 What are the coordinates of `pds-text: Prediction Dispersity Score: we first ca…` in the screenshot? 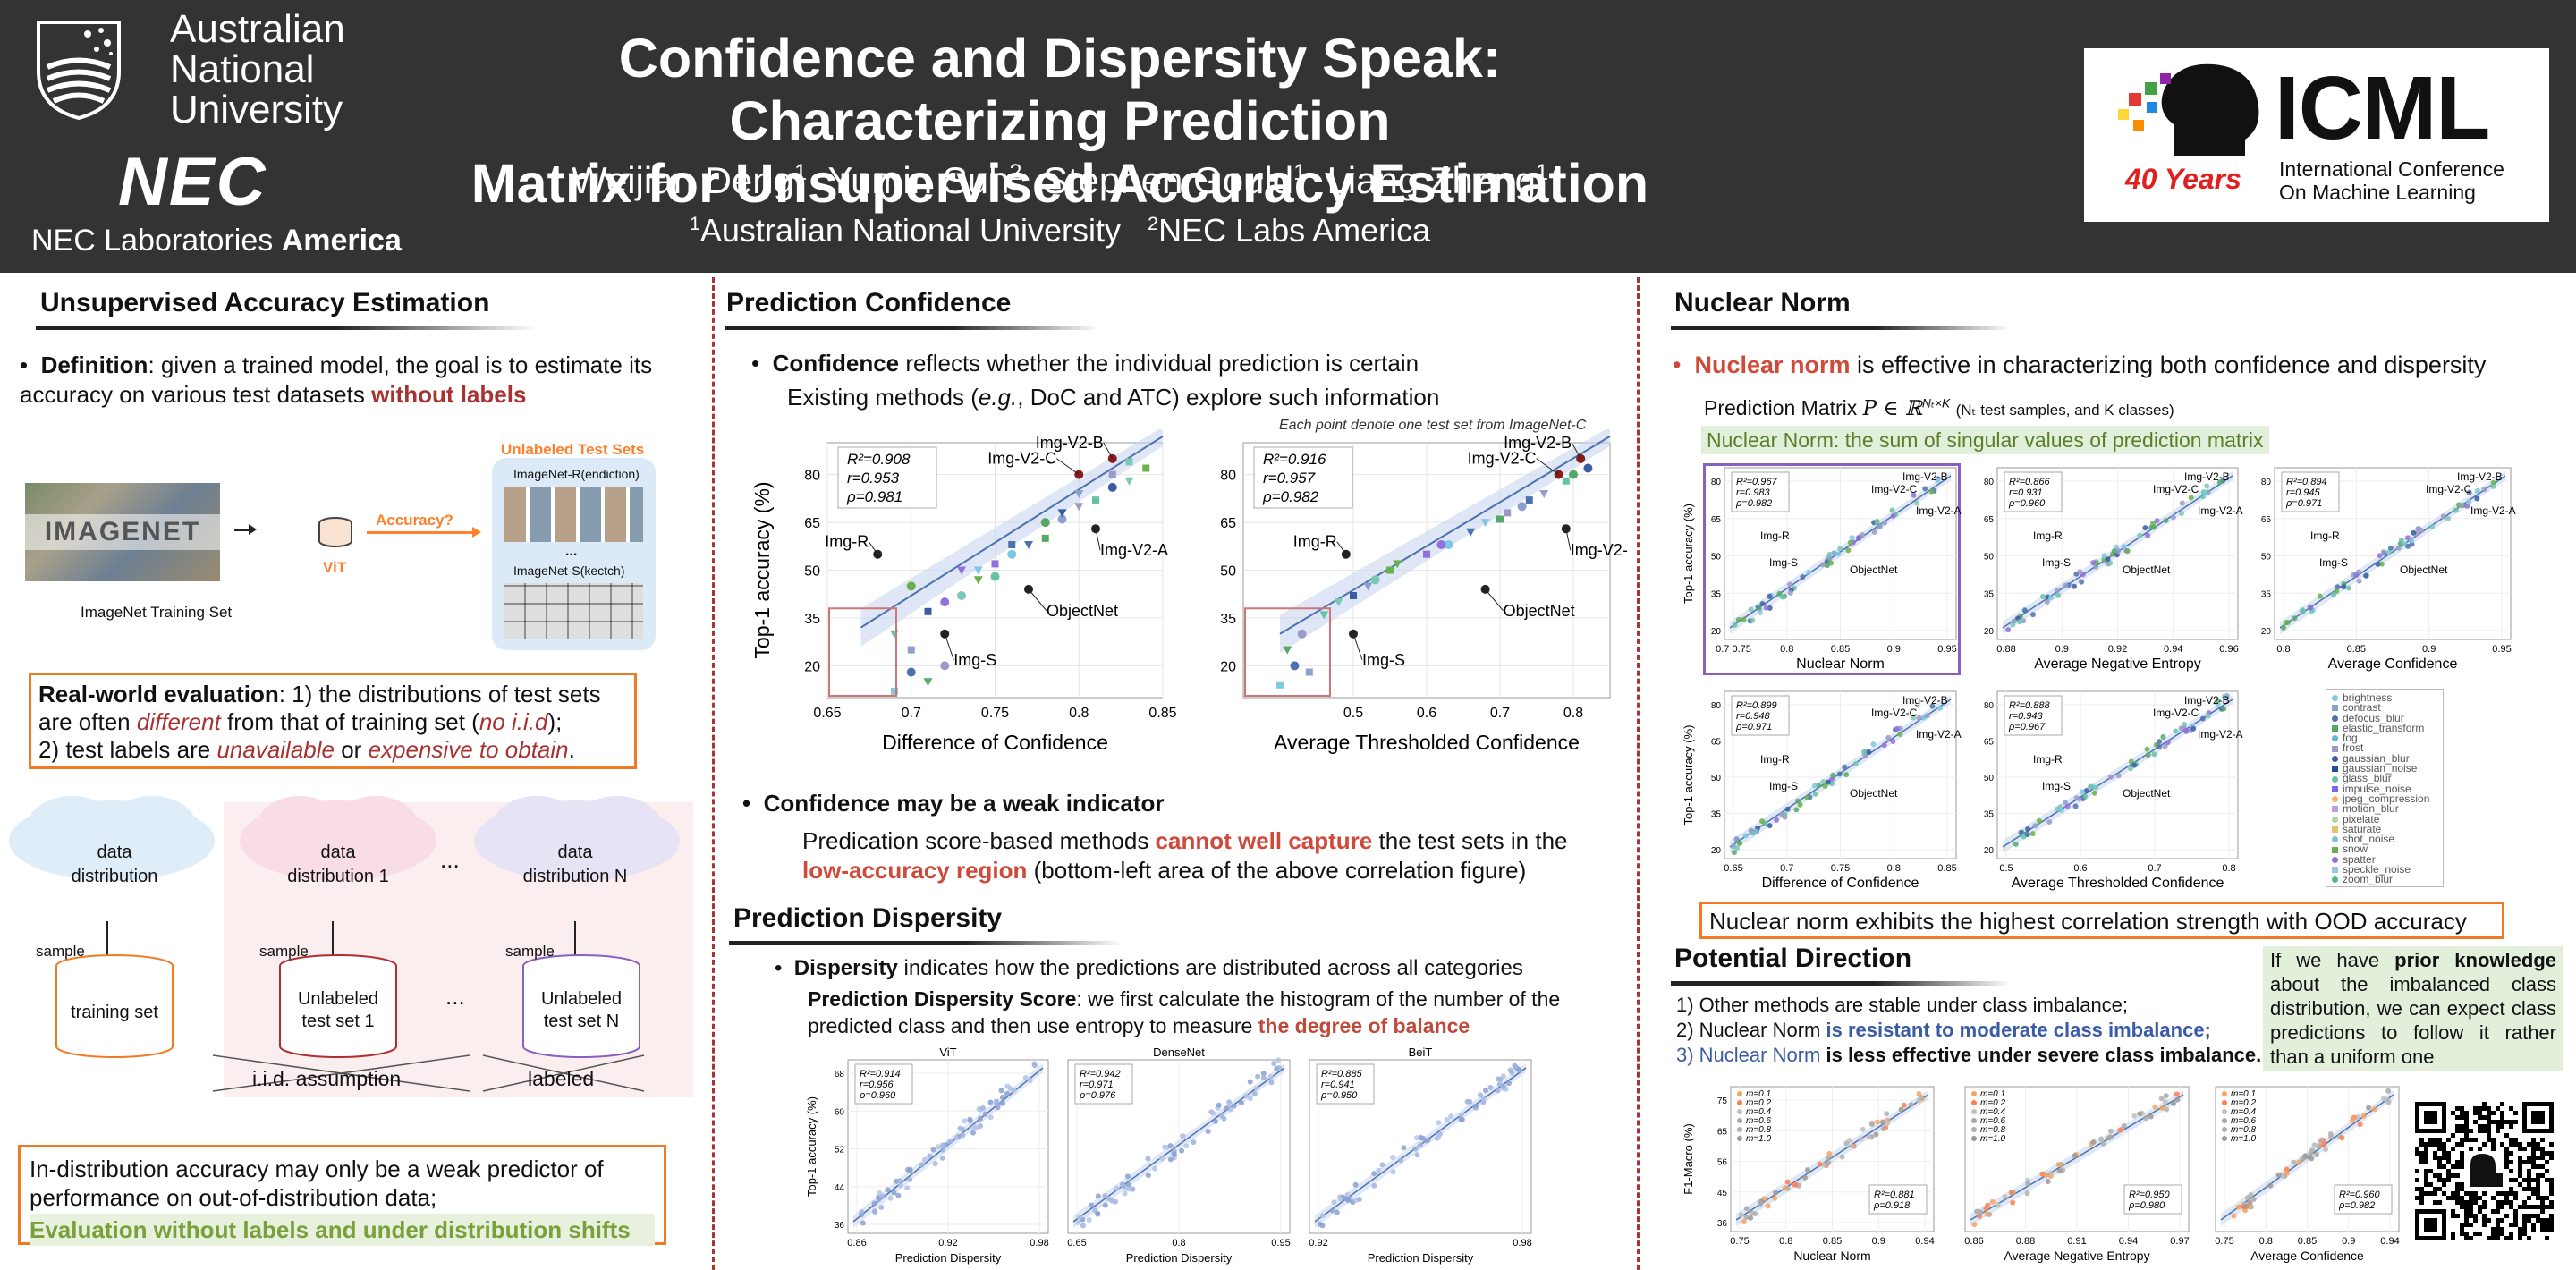 It's located at (1184, 1012).